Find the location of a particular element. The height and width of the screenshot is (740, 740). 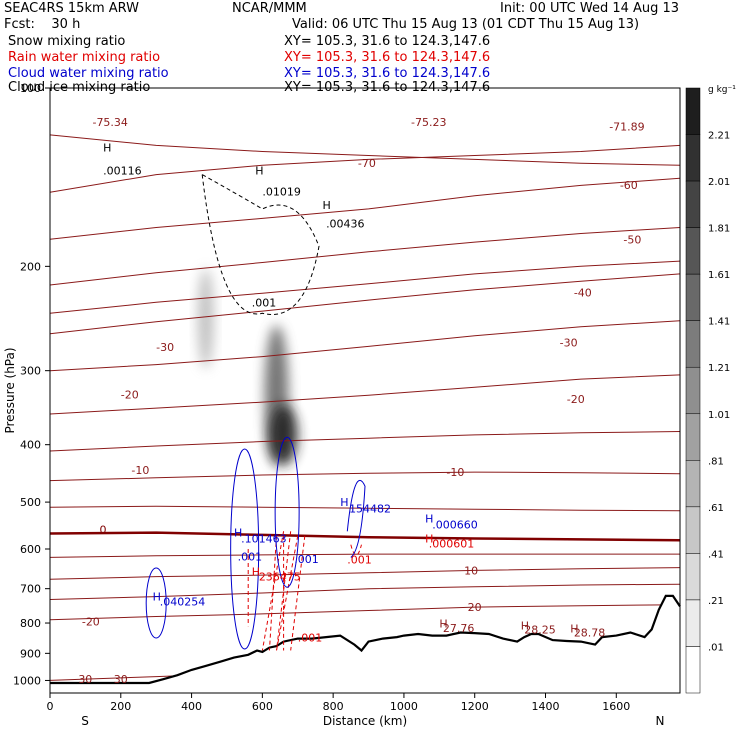

colorbar-label: .41 is located at coordinates (716, 554).